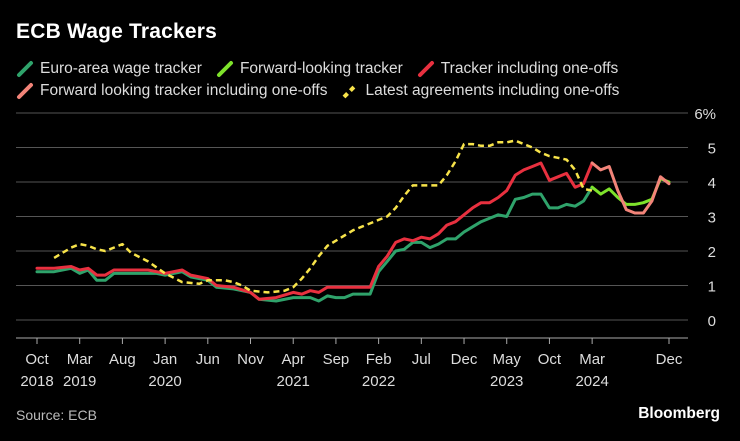 This screenshot has height=441, width=740. Describe the element at coordinates (507, 359) in the screenshot. I see `x-tick-label: May` at that location.